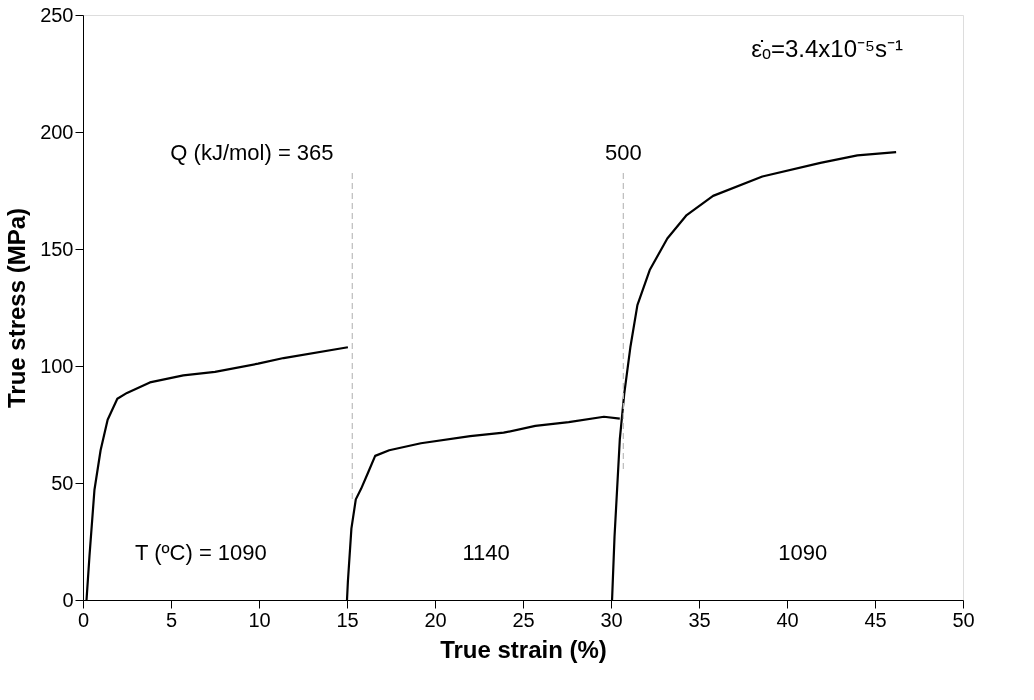 The image size is (1034, 700). What do you see at coordinates (623, 153) in the screenshot?
I see `annotation: 500` at bounding box center [623, 153].